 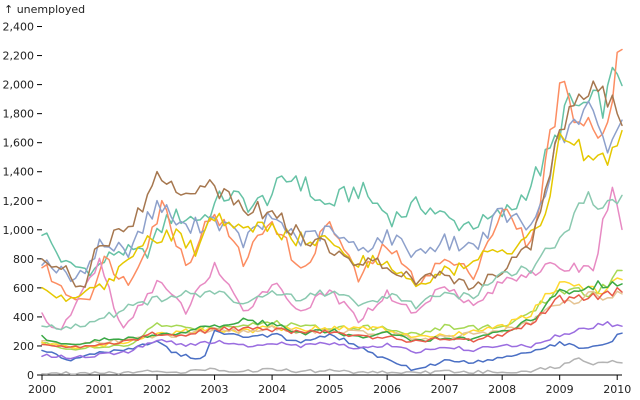 What do you see at coordinates (42, 389) in the screenshot?
I see `x-tick-label: 2000` at bounding box center [42, 389].